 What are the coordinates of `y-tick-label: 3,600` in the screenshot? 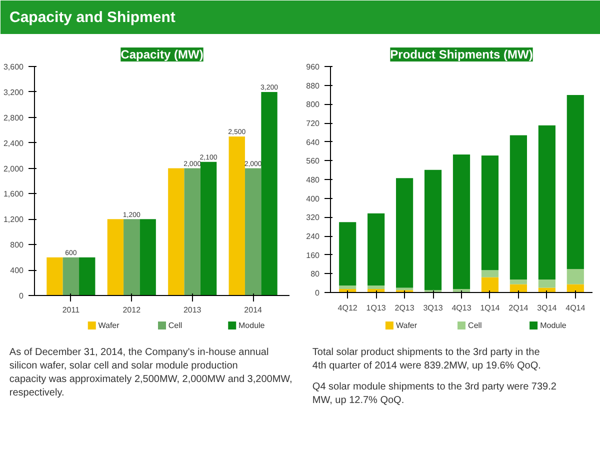 It's located at (13, 67).